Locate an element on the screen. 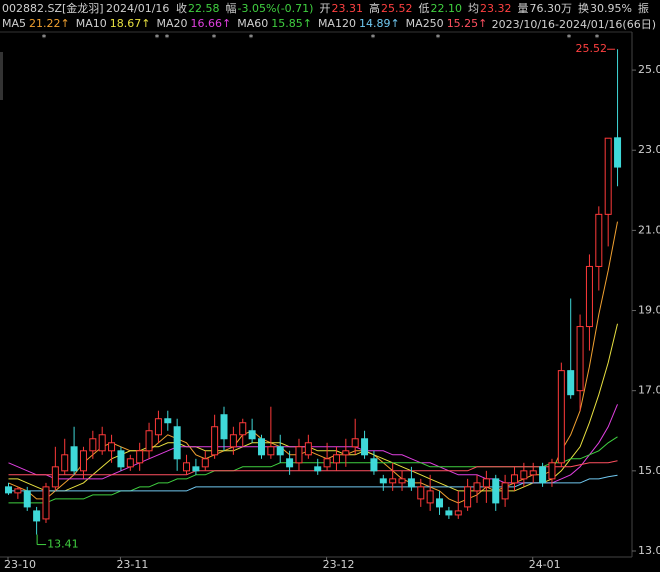 The image size is (660, 572). legend-name: MA60 is located at coordinates (252, 23).